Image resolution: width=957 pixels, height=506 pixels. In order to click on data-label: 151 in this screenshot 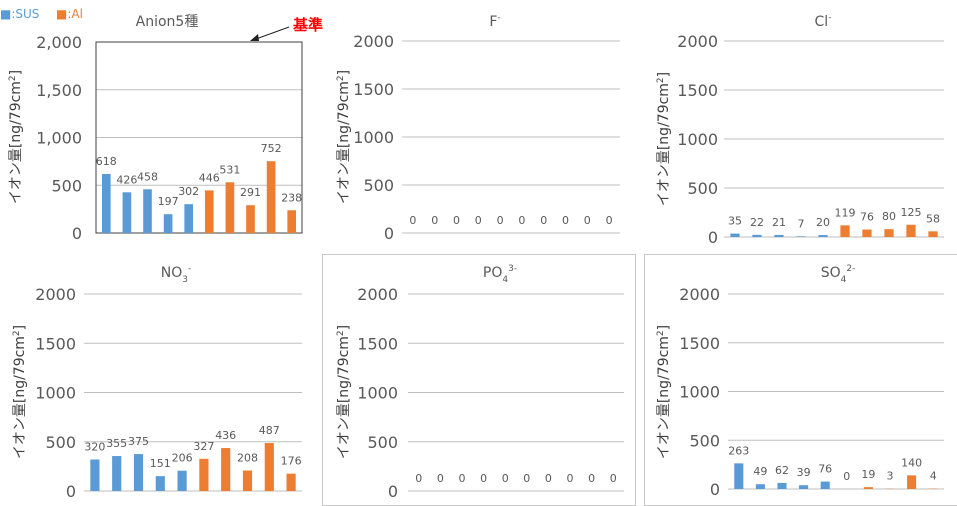, I will do `click(160, 463)`.